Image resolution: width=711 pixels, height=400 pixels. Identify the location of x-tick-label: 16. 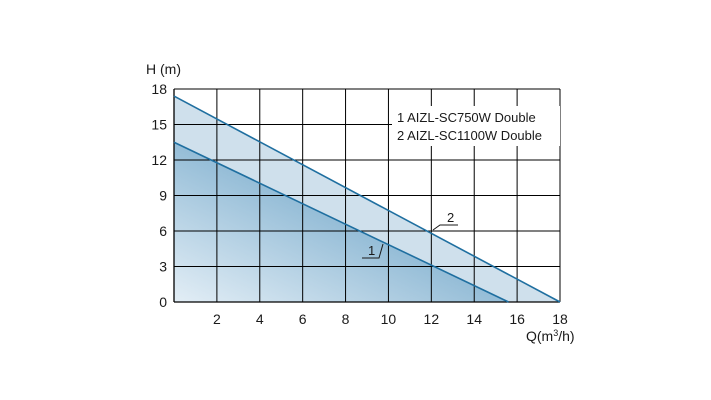
(517, 319).